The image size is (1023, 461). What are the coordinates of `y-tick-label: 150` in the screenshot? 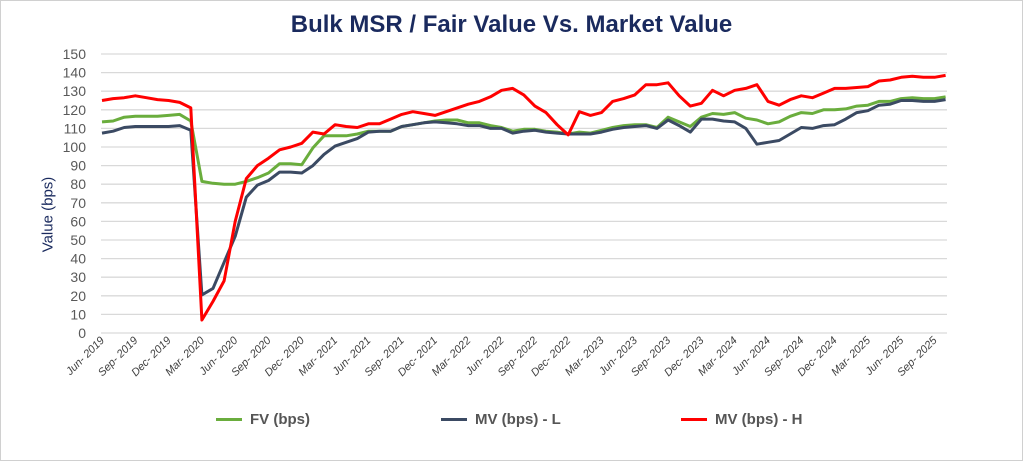 It's located at (75, 54).